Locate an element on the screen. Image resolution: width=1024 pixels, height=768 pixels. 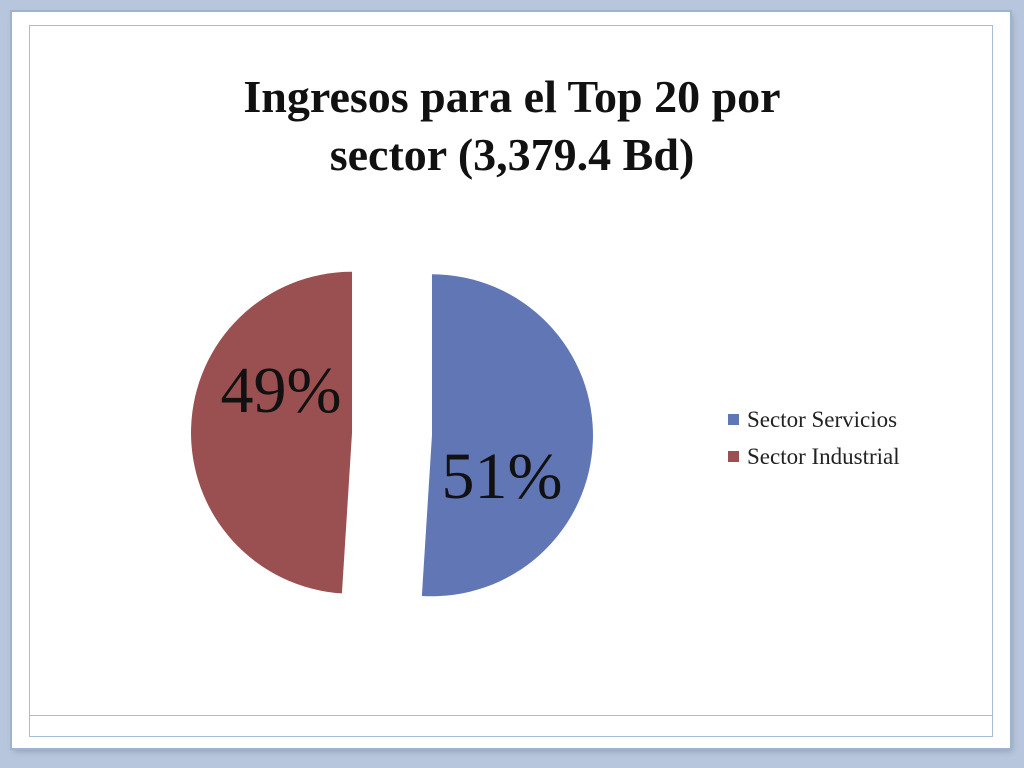
legend-label-servicios: Sector Servicios is located at coordinates (822, 419).